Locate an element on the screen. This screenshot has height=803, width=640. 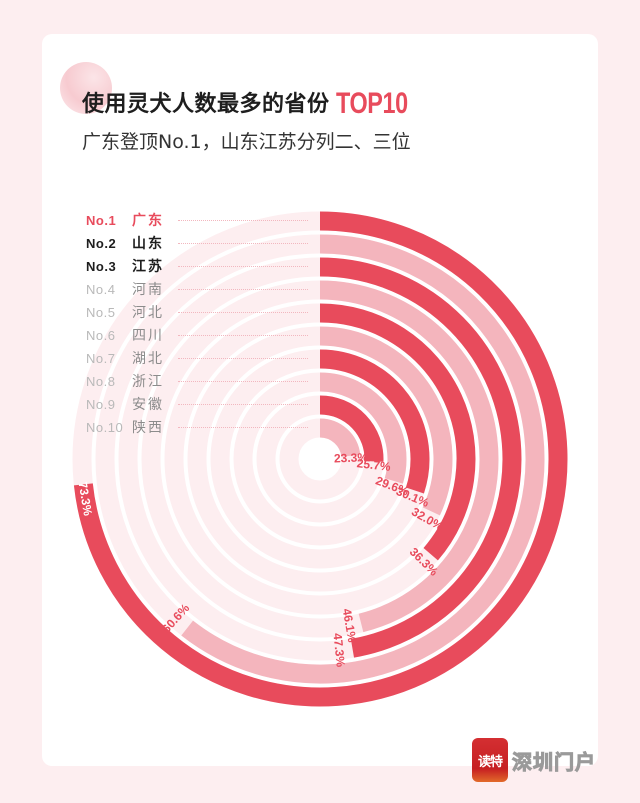
ring-bar-陕西 is located at coordinates (340, 438).